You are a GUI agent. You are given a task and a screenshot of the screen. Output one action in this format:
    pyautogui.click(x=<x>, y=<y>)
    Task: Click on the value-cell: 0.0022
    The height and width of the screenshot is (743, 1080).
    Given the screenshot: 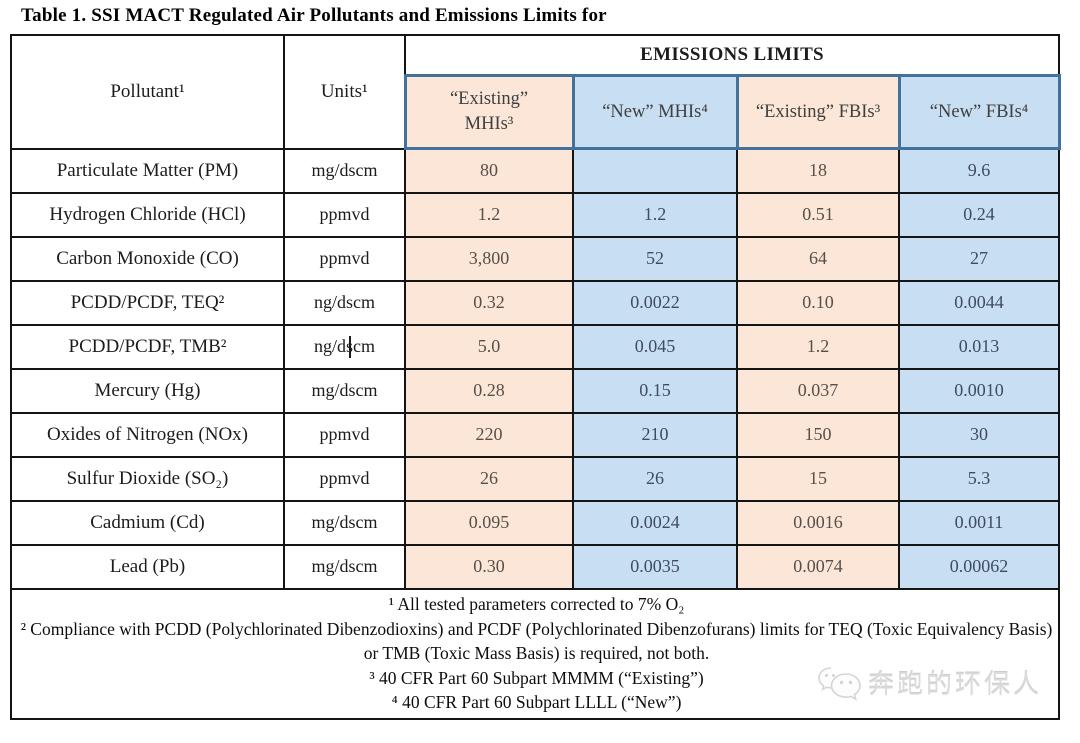 What is the action you would take?
    pyautogui.click(x=655, y=302)
    